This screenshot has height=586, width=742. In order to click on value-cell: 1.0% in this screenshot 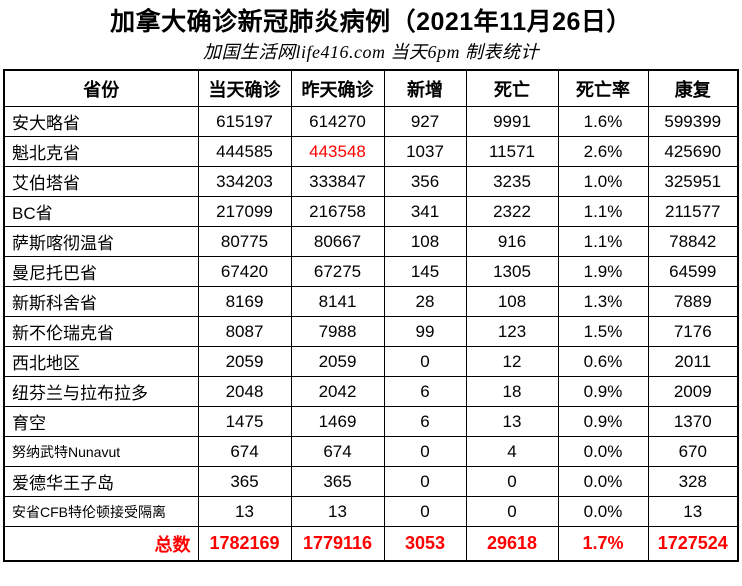, I will do `click(603, 181)`.